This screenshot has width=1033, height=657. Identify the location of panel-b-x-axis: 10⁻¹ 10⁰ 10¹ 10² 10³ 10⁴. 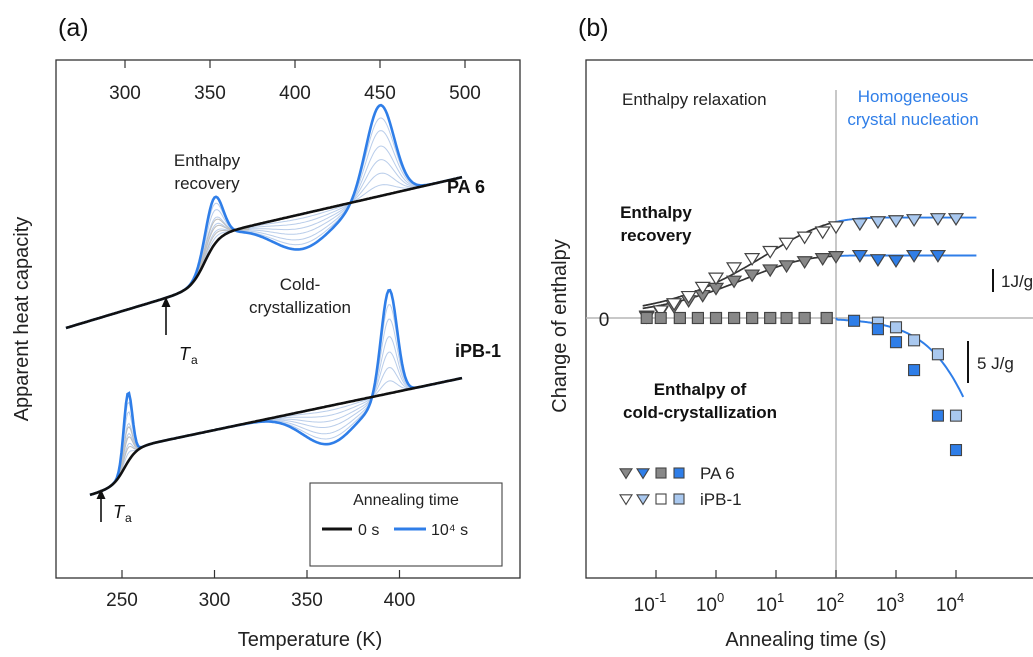
(799, 593).